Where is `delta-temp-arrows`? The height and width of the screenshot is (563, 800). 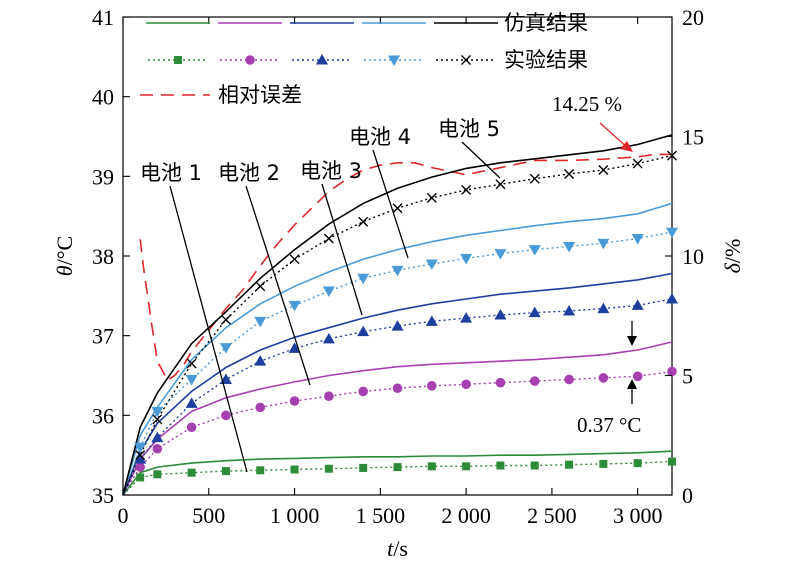 delta-temp-arrows is located at coordinates (632, 362).